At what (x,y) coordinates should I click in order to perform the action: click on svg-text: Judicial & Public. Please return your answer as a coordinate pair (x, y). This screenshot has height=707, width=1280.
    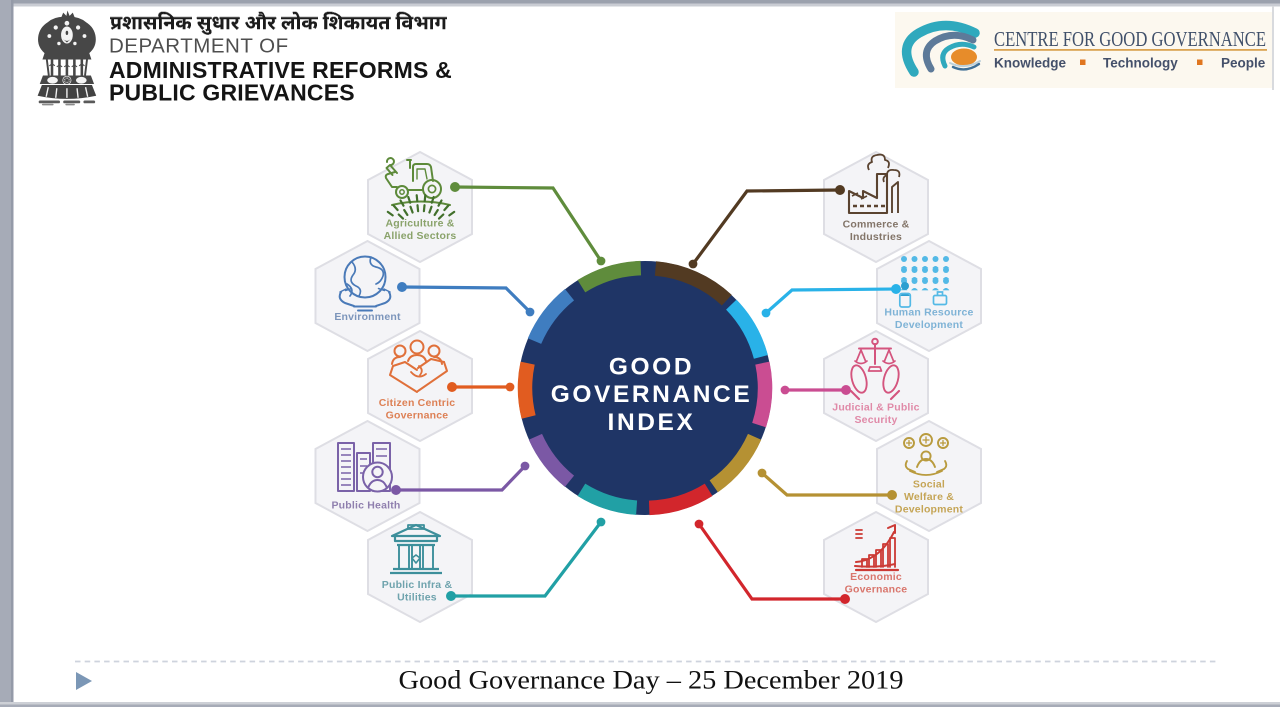
    Looking at the image, I should click on (875, 408).